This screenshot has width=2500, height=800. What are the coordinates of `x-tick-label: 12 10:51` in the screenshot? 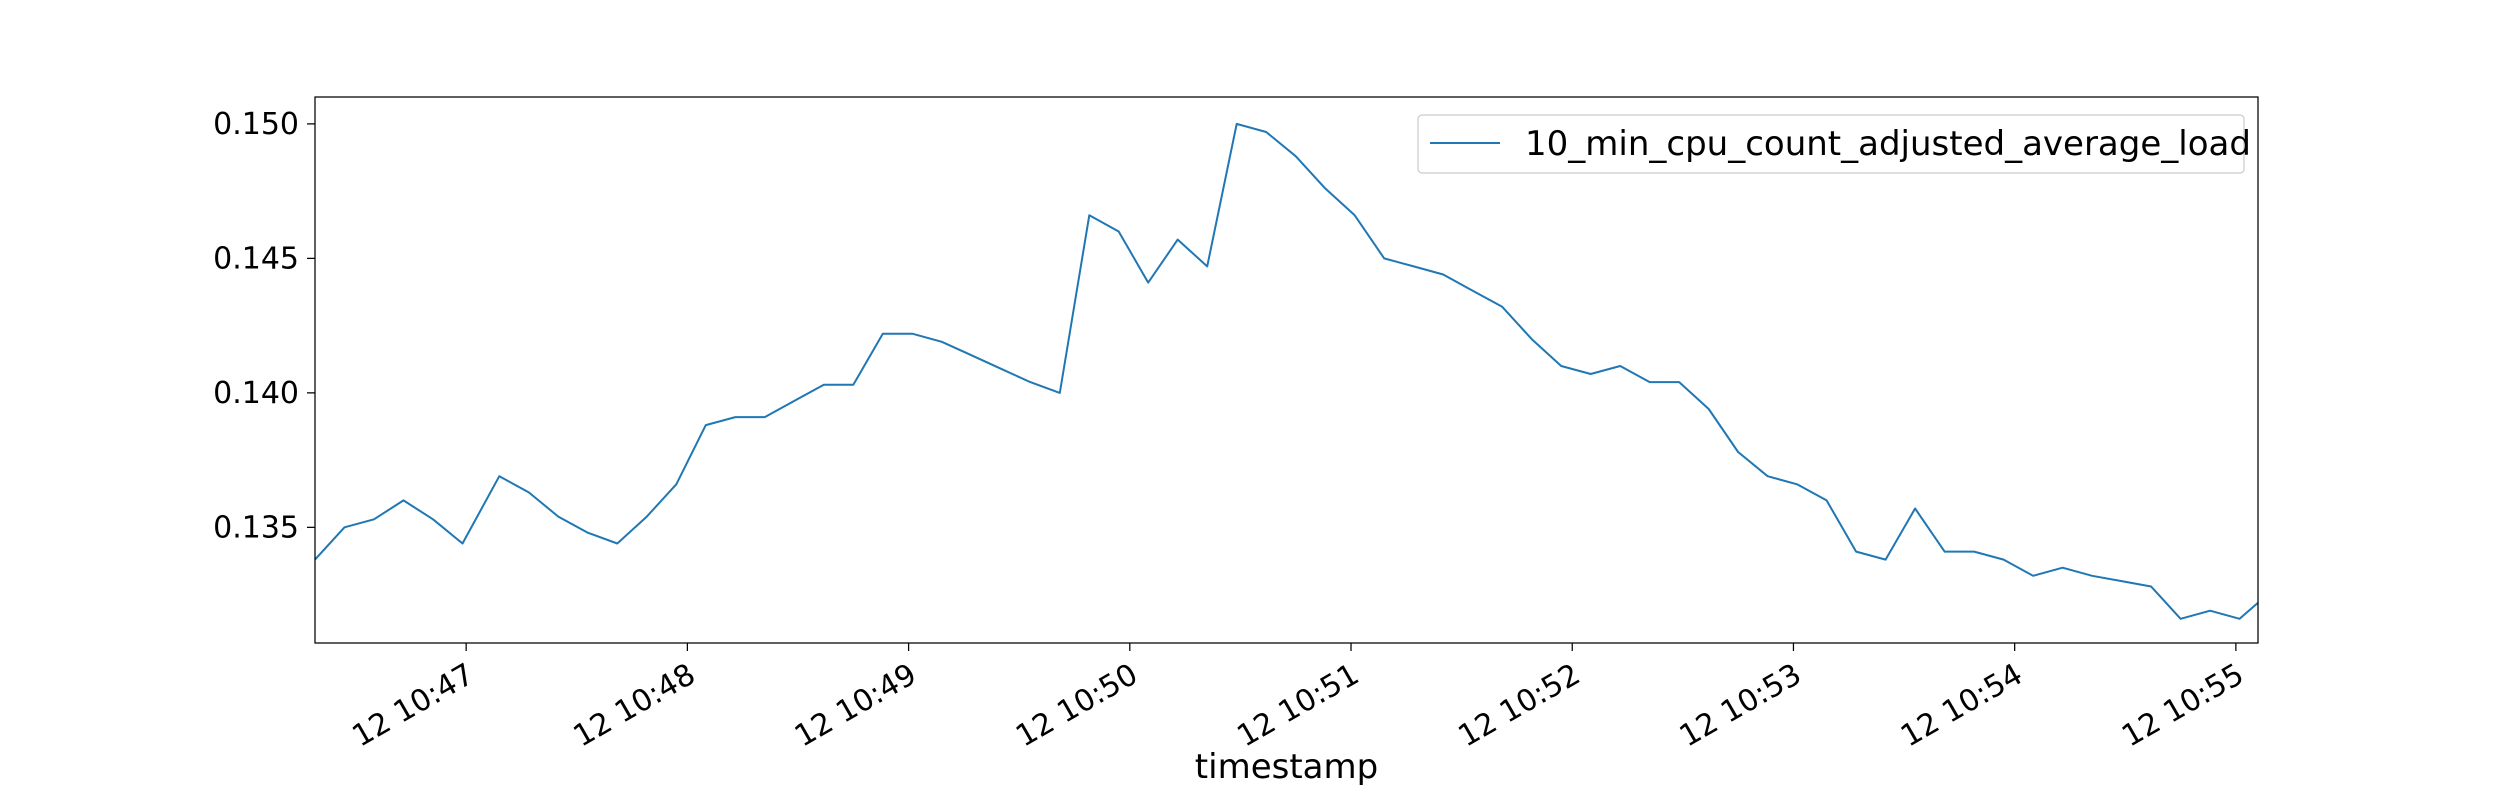 It's located at (1298, 705).